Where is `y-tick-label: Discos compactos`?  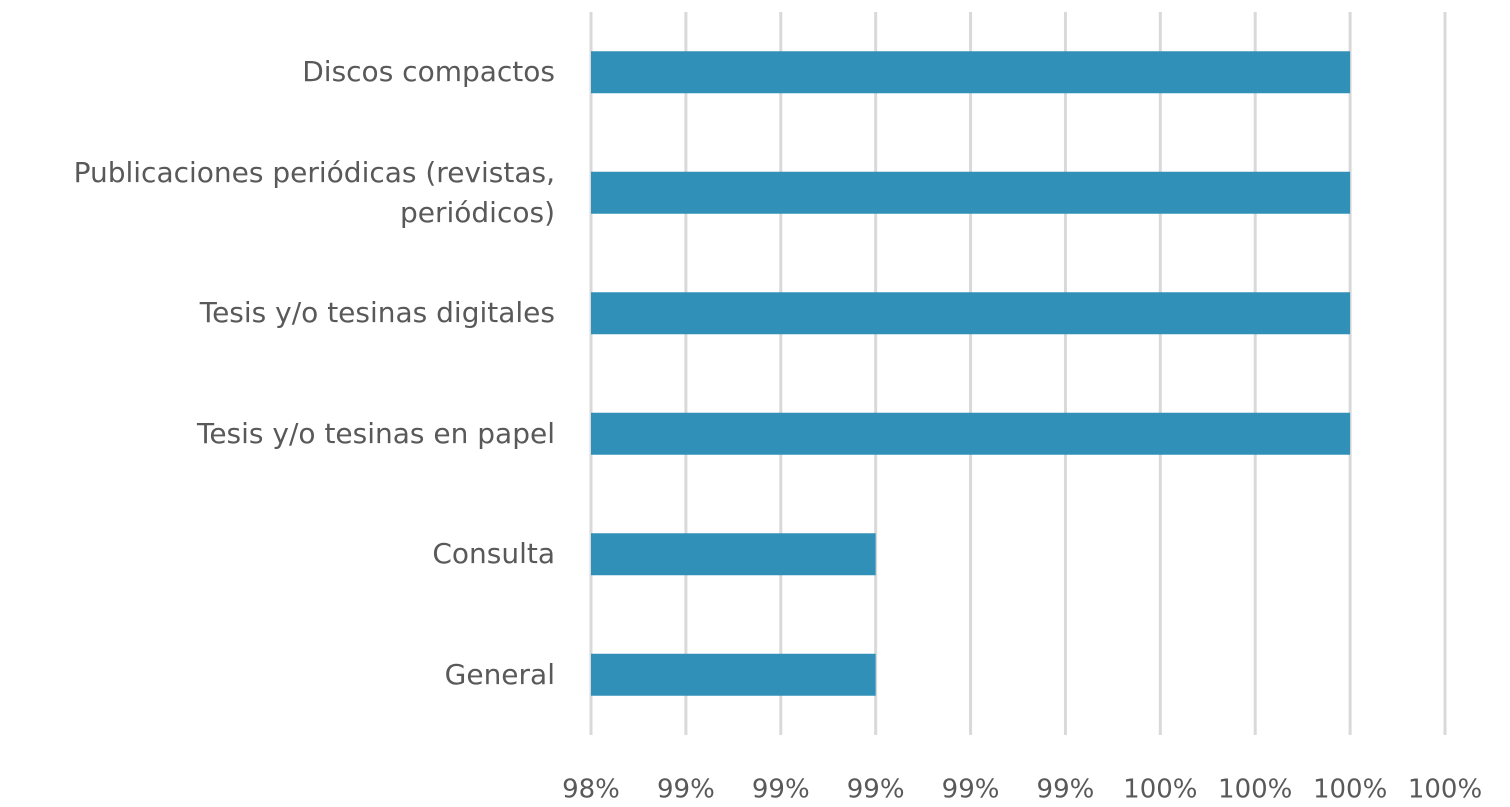
y-tick-label: Discos compactos is located at coordinates (428, 72).